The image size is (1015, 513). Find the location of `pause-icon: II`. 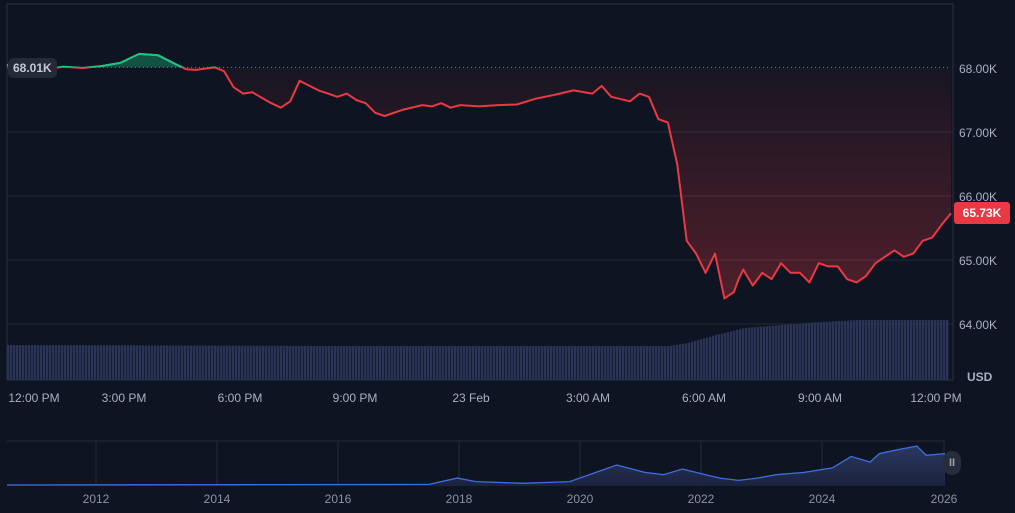

pause-icon: II is located at coordinates (952, 463).